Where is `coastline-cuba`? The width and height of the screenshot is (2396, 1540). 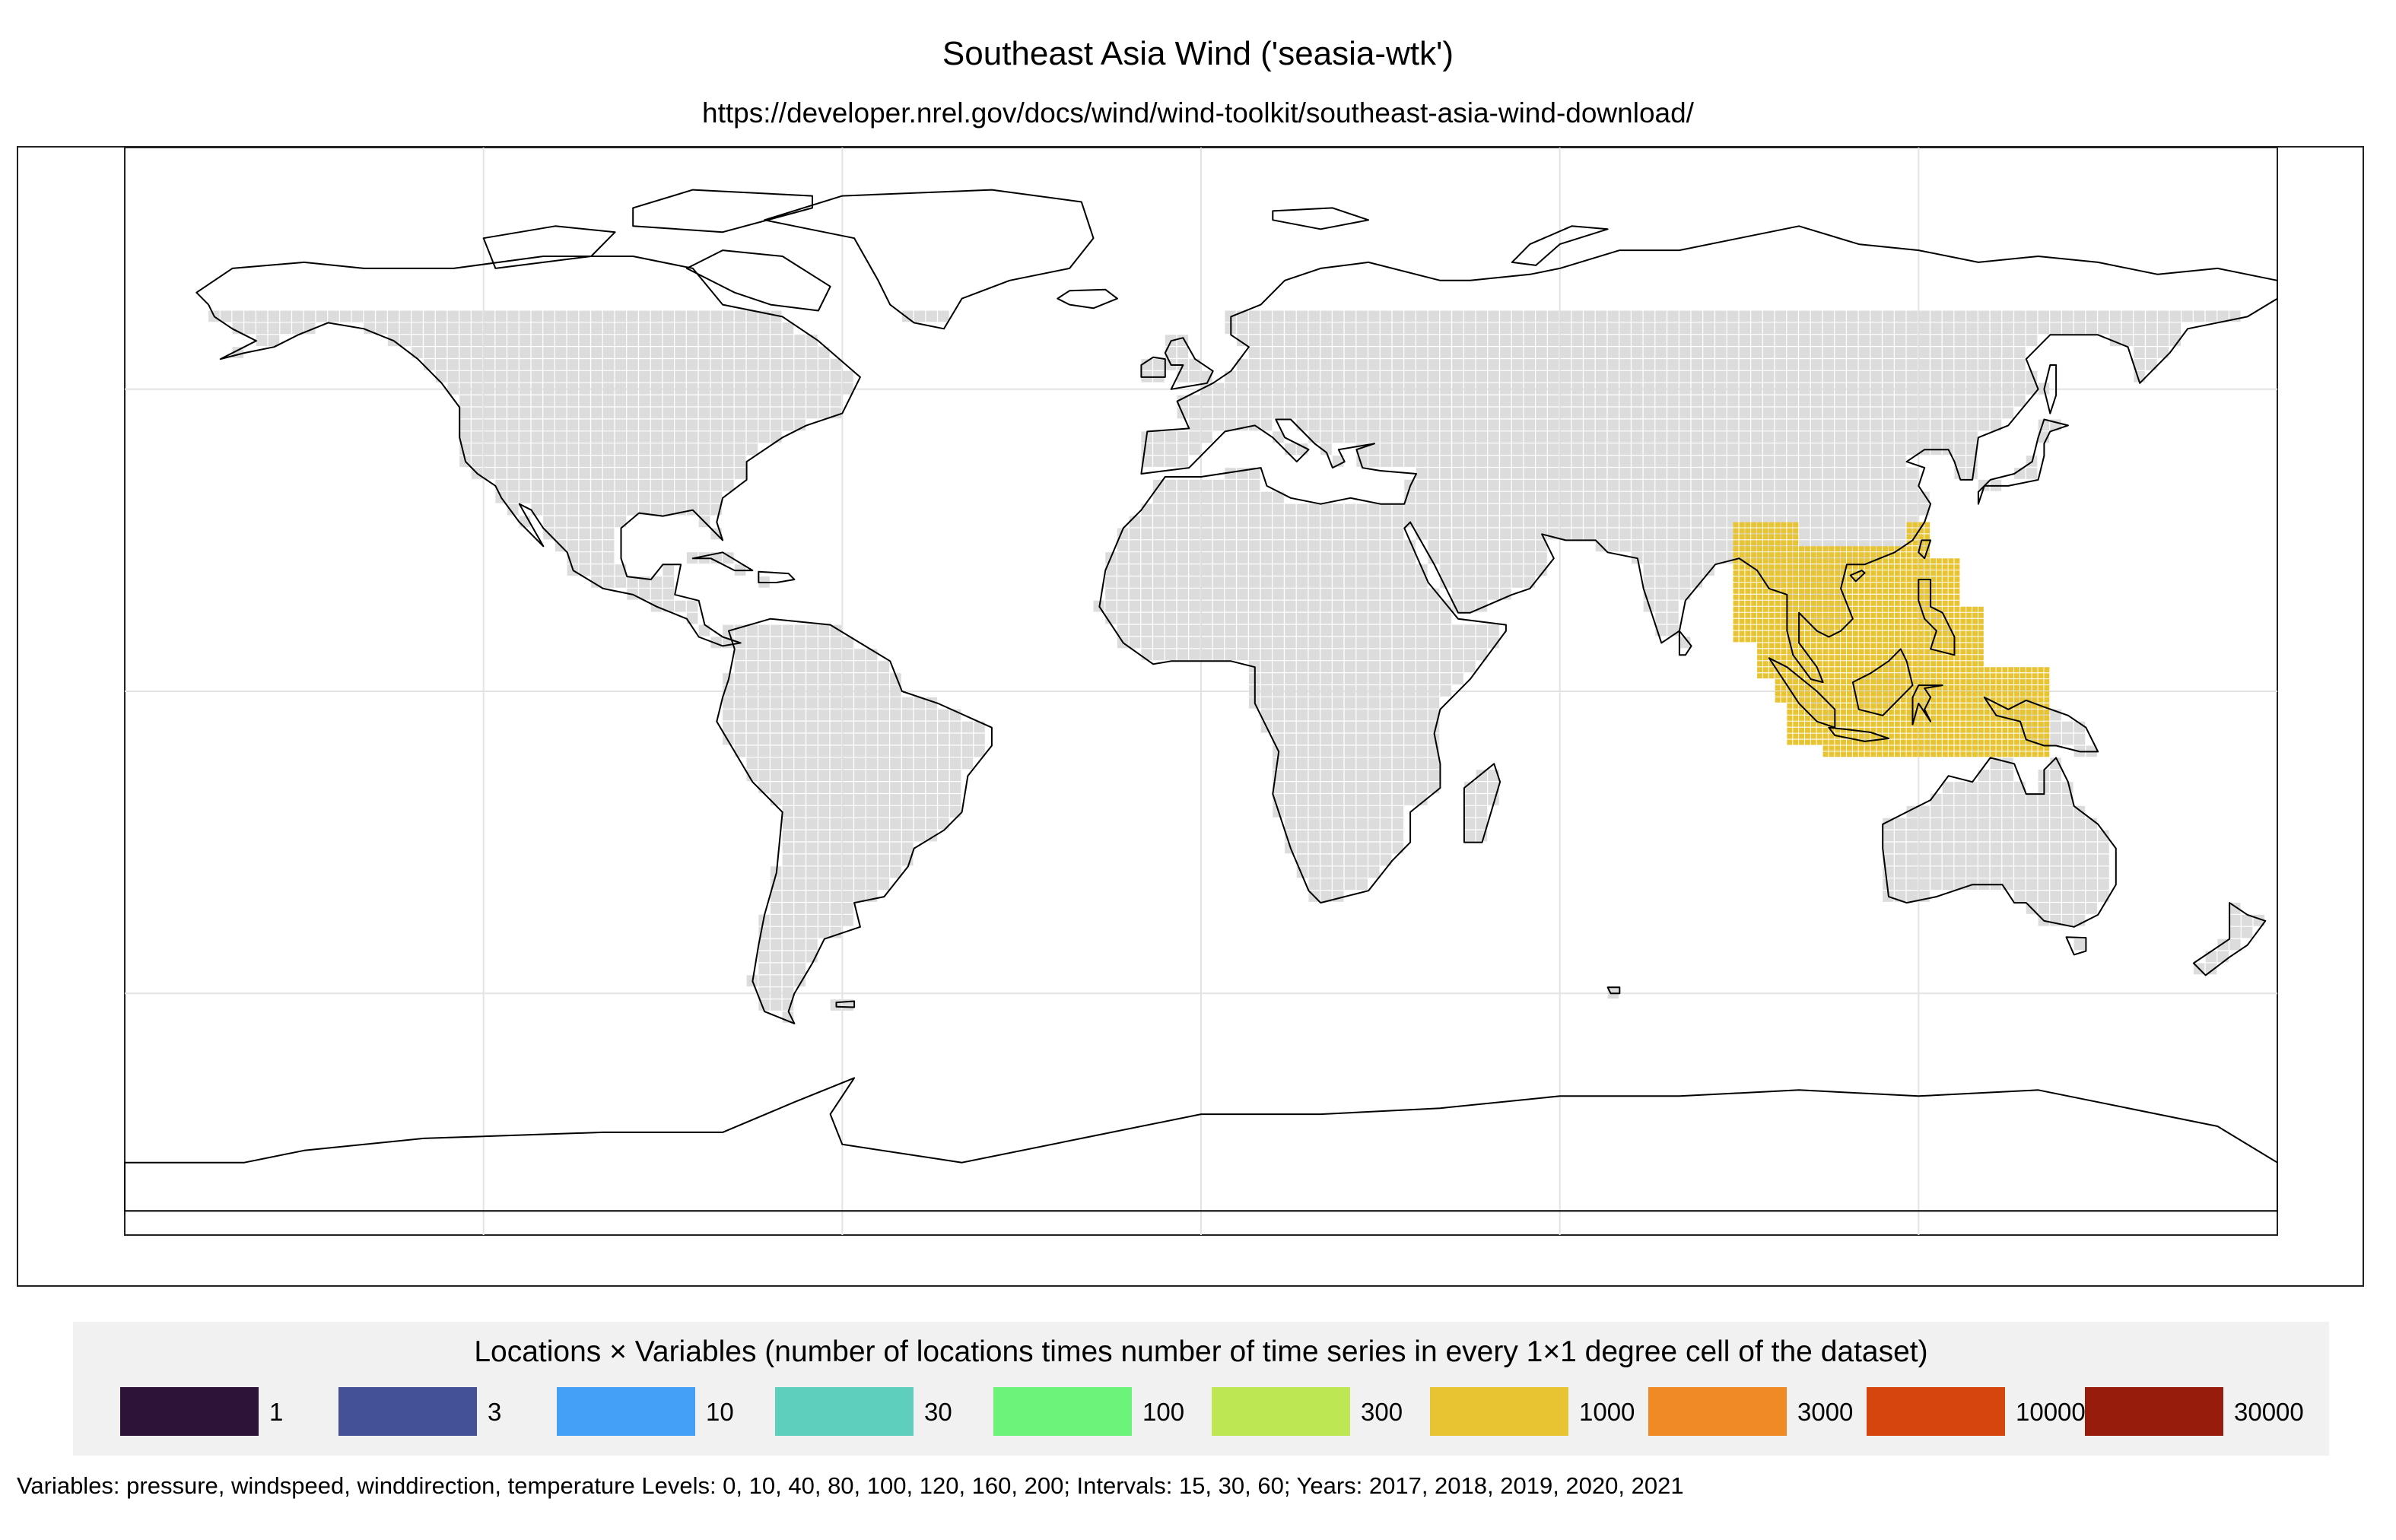
coastline-cuba is located at coordinates (723, 561).